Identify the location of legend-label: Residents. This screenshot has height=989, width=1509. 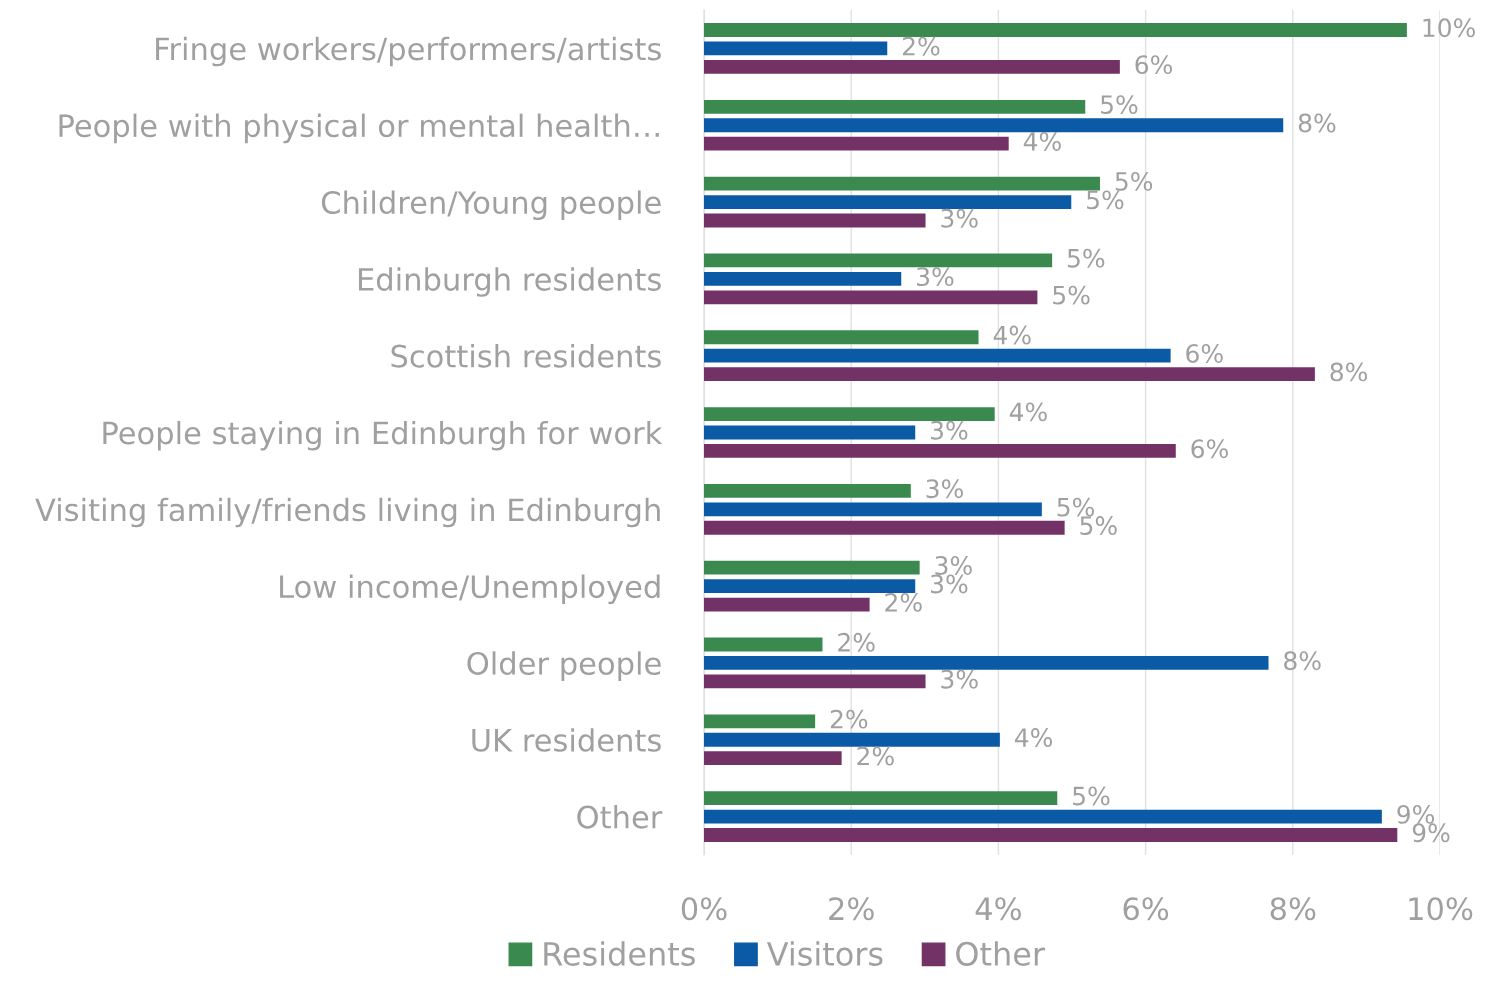
(619, 953).